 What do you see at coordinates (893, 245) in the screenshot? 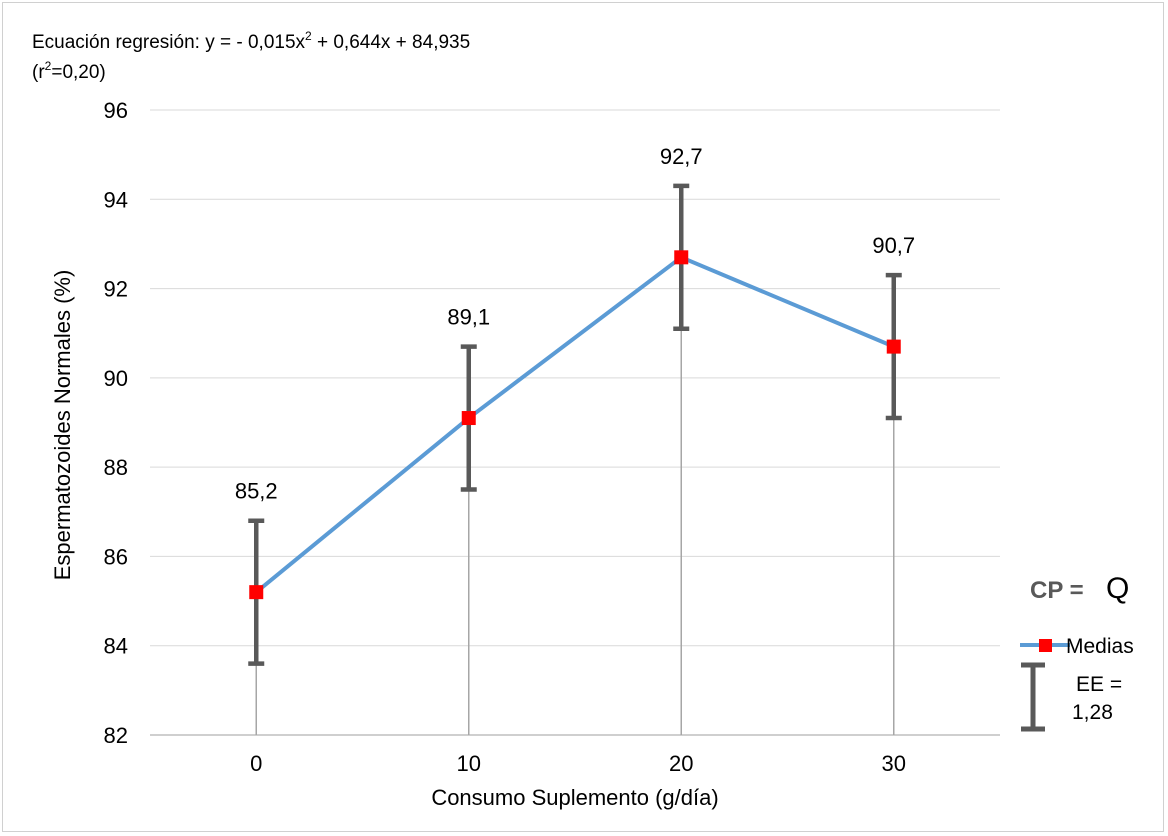
I see `data-label-30: 90,7` at bounding box center [893, 245].